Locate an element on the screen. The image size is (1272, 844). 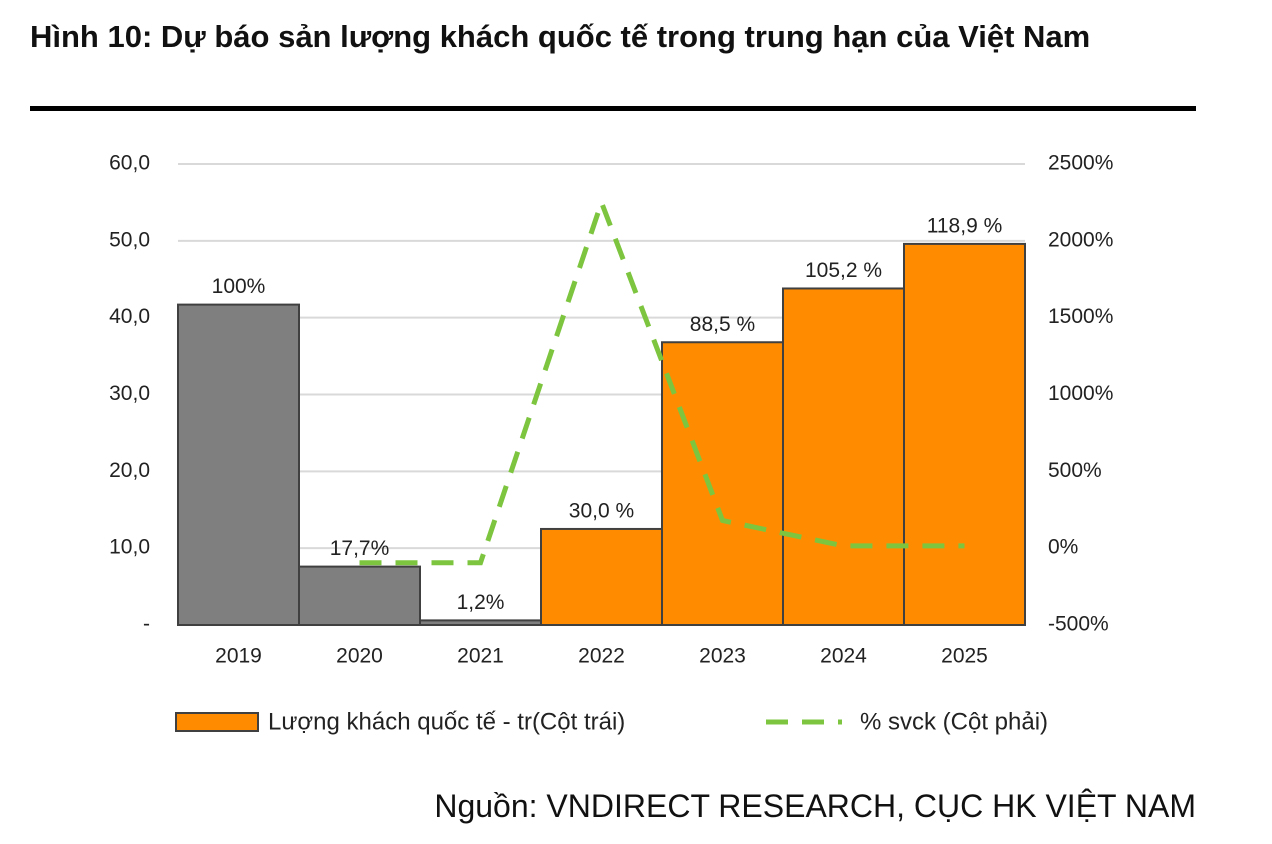
y-tick-label: 20,0 is located at coordinates (129, 470).